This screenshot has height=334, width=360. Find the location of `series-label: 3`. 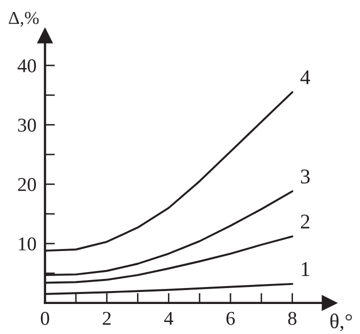

series-label: 3 is located at coordinates (305, 177).